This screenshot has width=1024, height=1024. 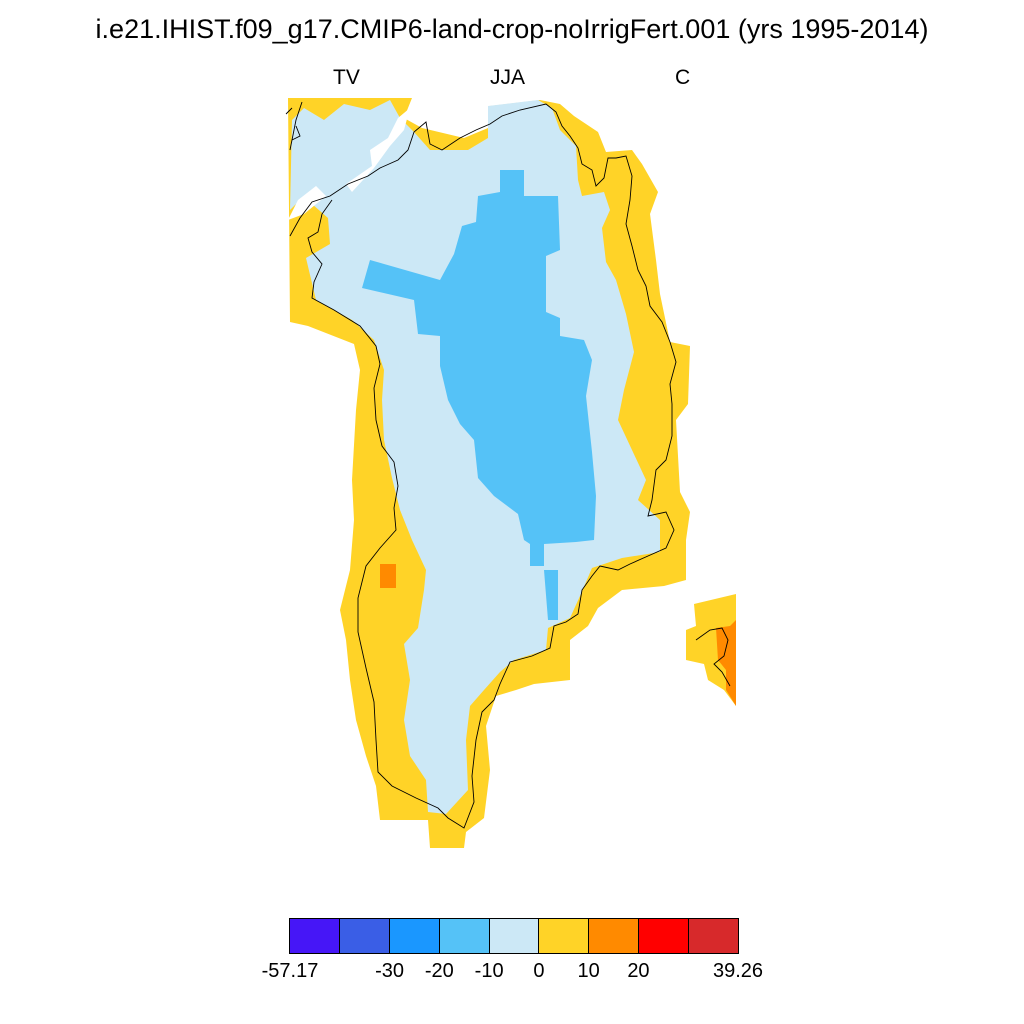 I want to click on map-orange-east, so click(x=726, y=663).